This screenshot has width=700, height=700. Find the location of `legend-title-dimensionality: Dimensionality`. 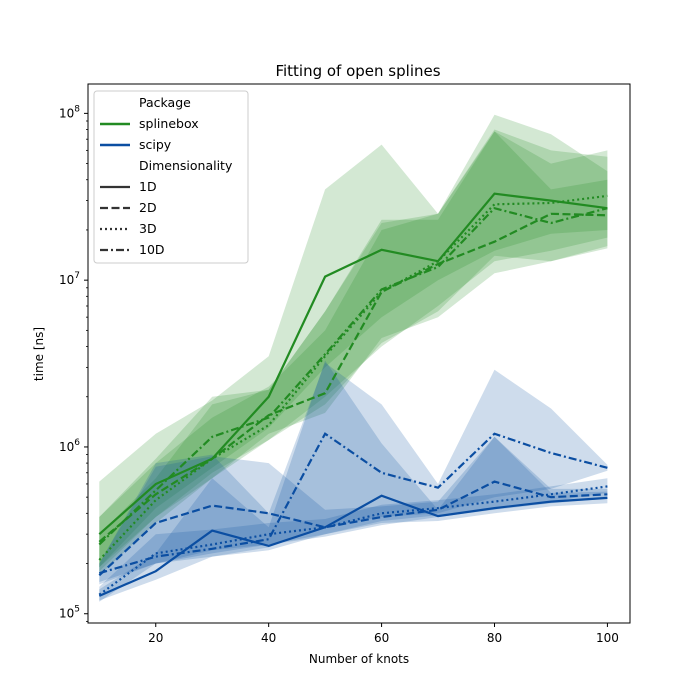

legend-title-dimensionality: Dimensionality is located at coordinates (186, 165).